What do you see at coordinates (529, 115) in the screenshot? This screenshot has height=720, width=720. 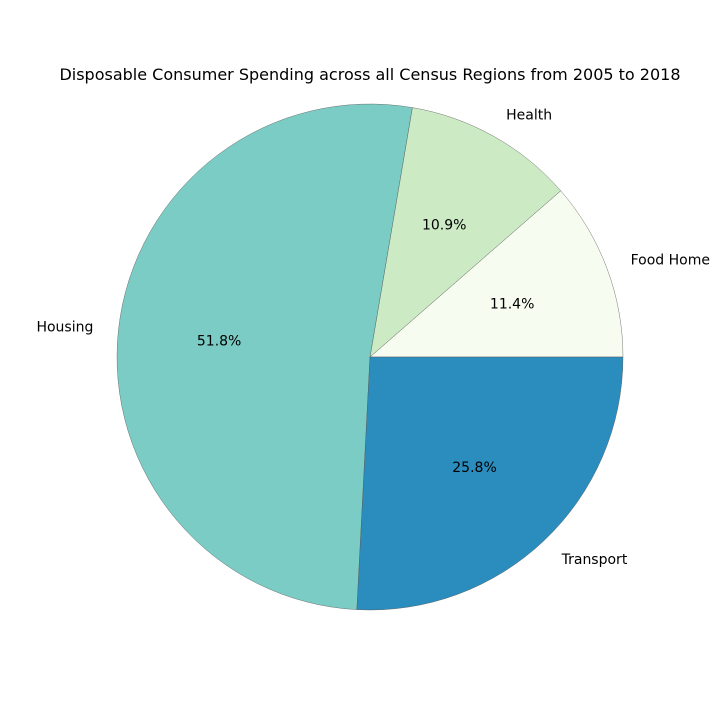 I see `slice-label-health: Health` at bounding box center [529, 115].